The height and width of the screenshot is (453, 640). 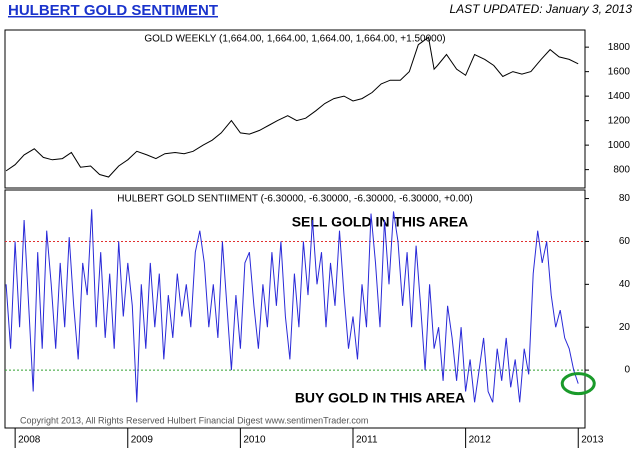 I want to click on y-tick-label: 1400, so click(x=619, y=96).